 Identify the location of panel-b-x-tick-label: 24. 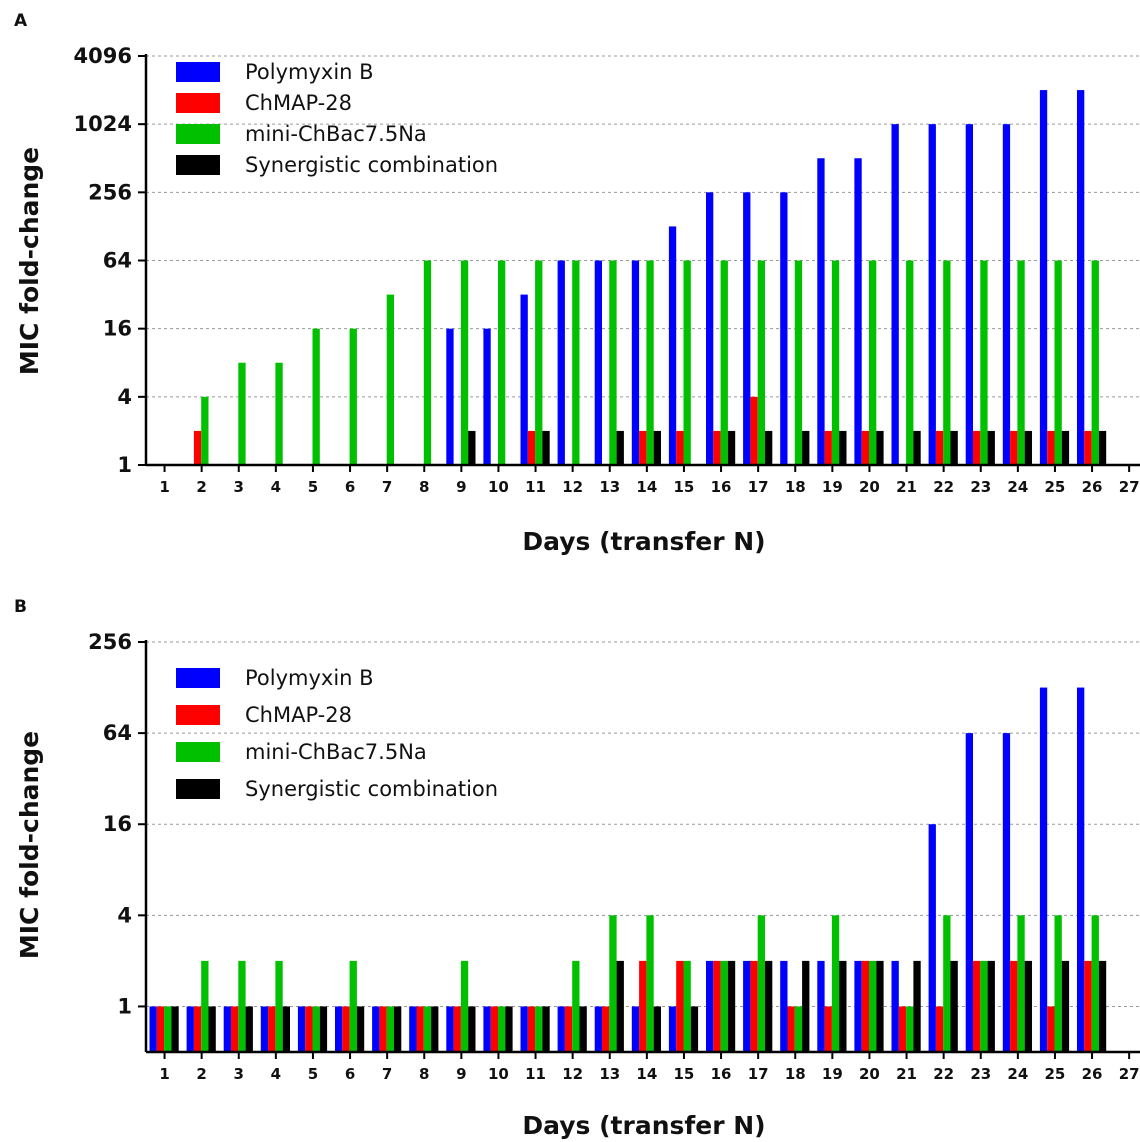
(1017, 1074).